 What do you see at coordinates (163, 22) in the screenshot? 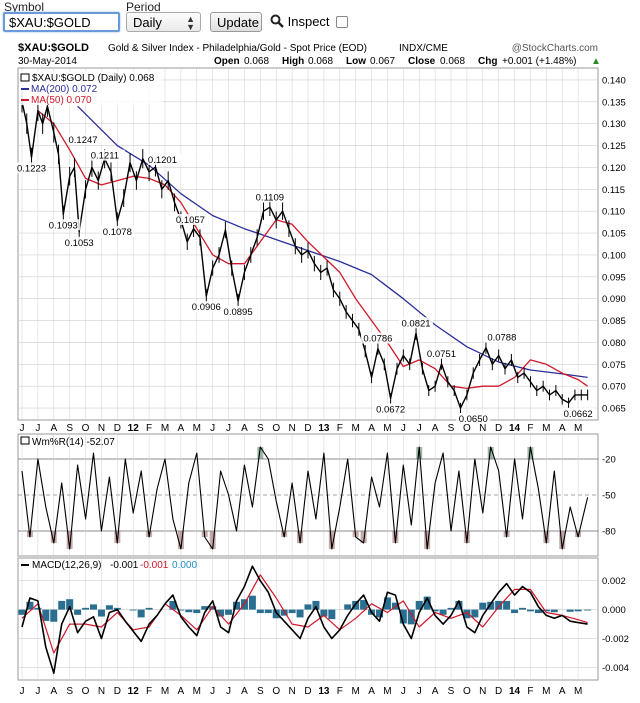
I see `period-select: Daily ▲ ▼` at bounding box center [163, 22].